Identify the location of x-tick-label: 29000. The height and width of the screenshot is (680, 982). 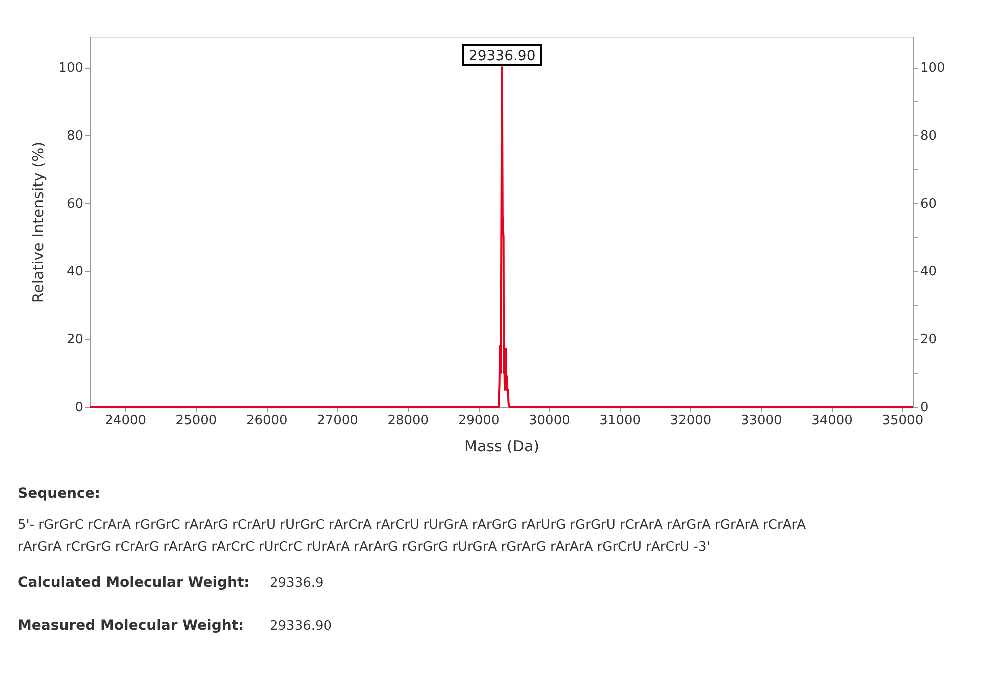
(479, 421).